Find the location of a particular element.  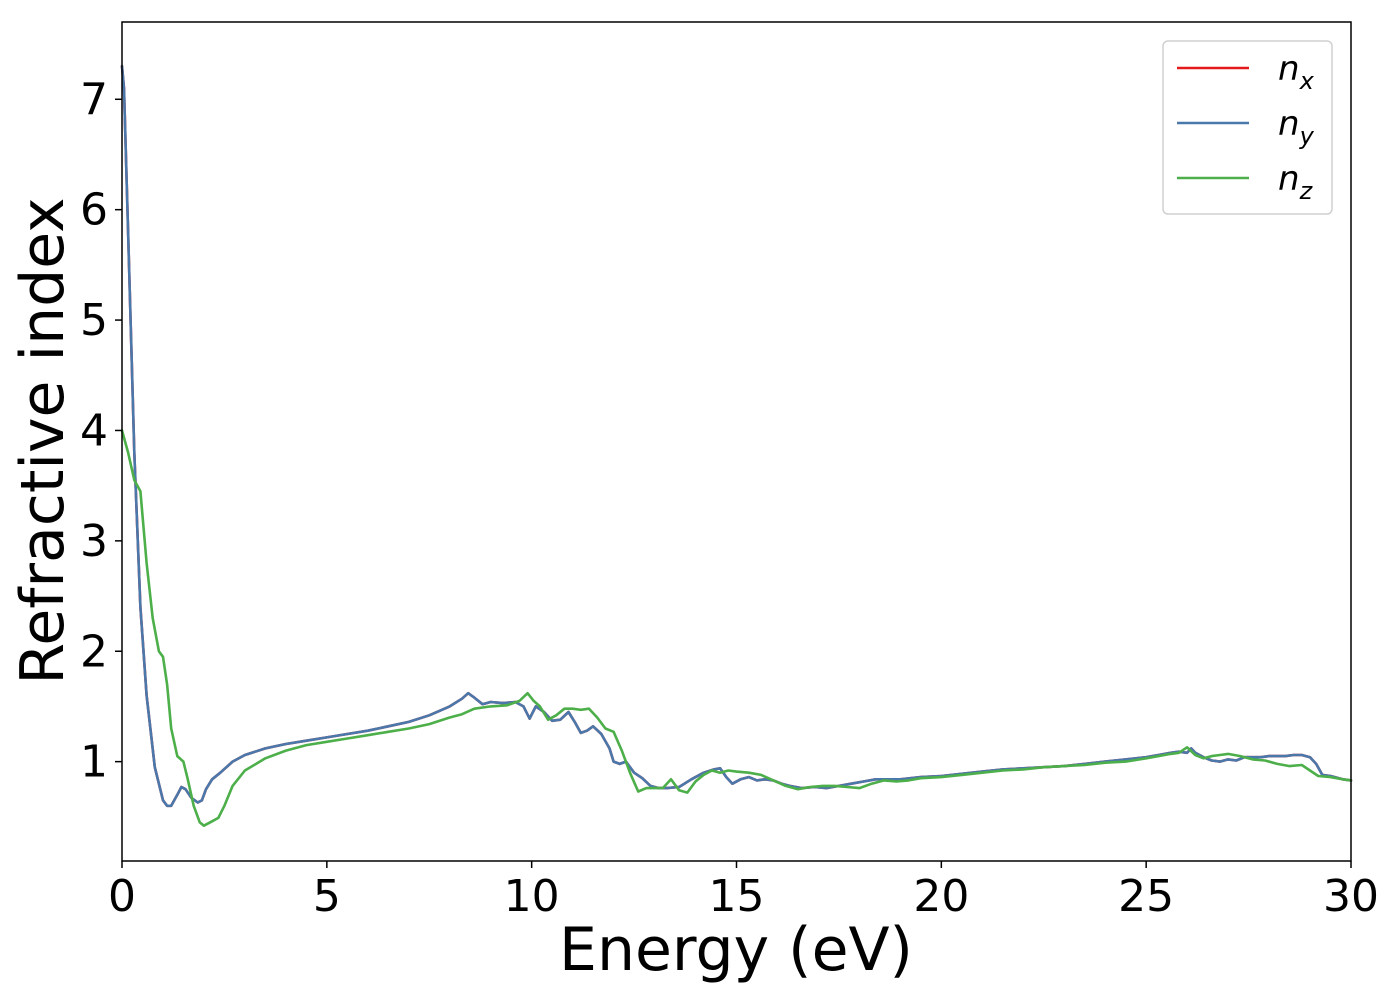

legend-label-n-y: ny is located at coordinates (1296, 127).